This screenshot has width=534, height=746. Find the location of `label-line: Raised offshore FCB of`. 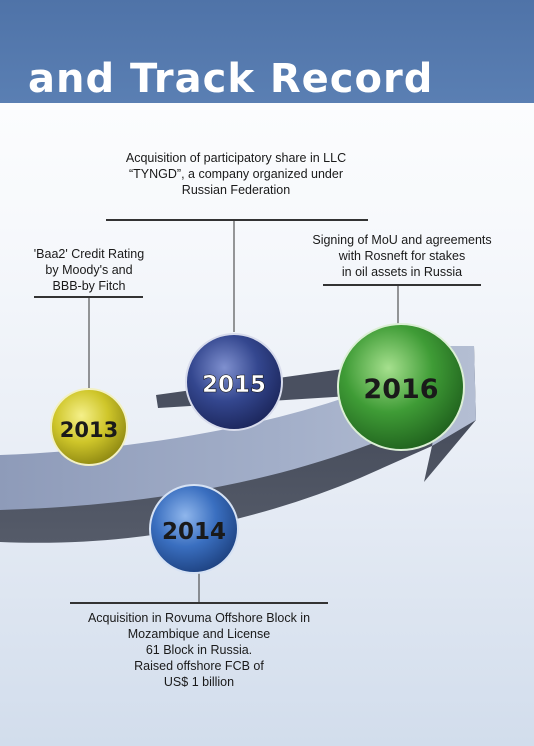

label-line: Raised offshore FCB of is located at coordinates (199, 666).